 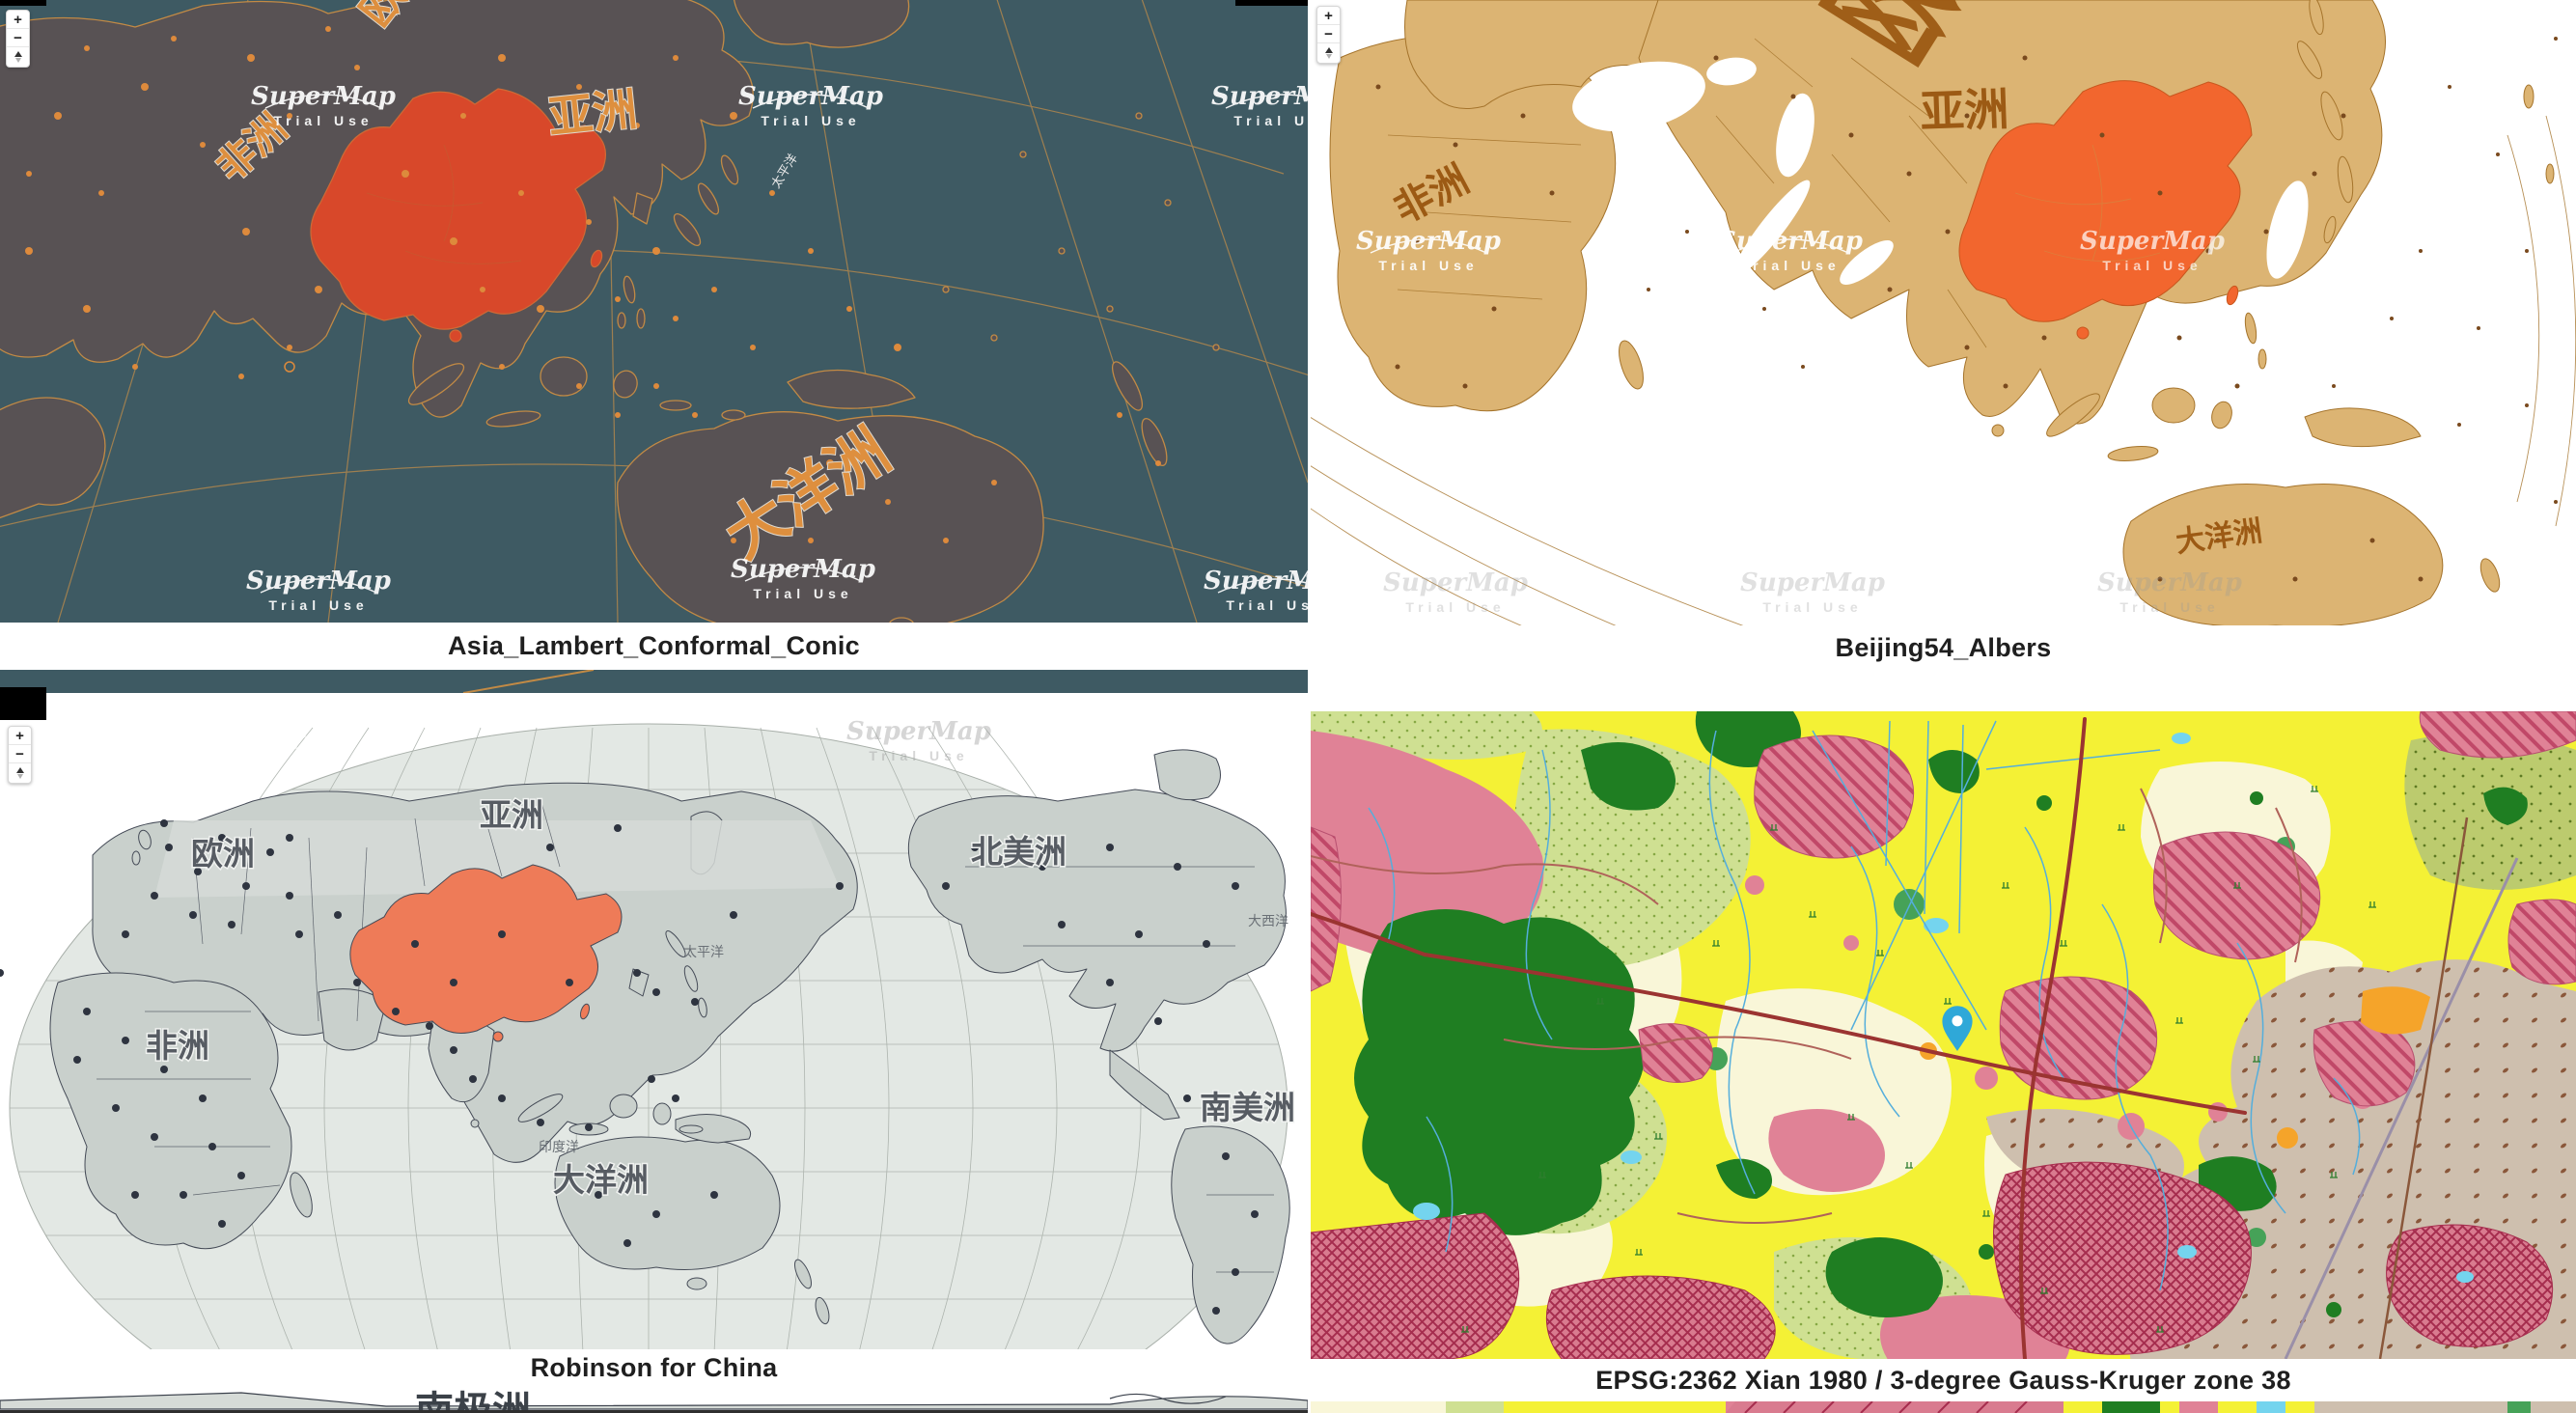 What do you see at coordinates (23, 703) in the screenshot?
I see `screen-artifact-robinson` at bounding box center [23, 703].